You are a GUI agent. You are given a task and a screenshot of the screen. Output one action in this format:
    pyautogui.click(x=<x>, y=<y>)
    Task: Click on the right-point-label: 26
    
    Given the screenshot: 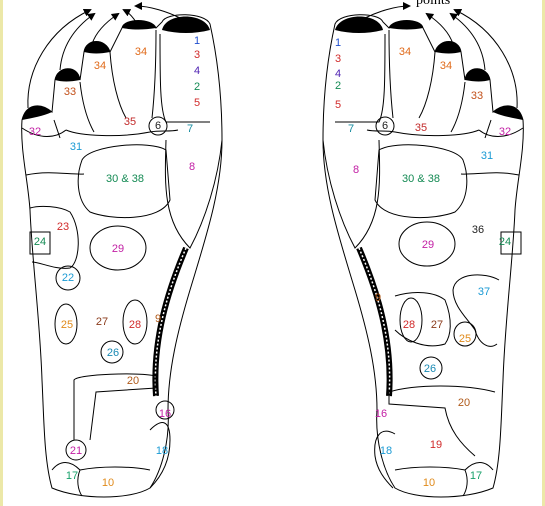 What is the action you would take?
    pyautogui.click(x=430, y=369)
    